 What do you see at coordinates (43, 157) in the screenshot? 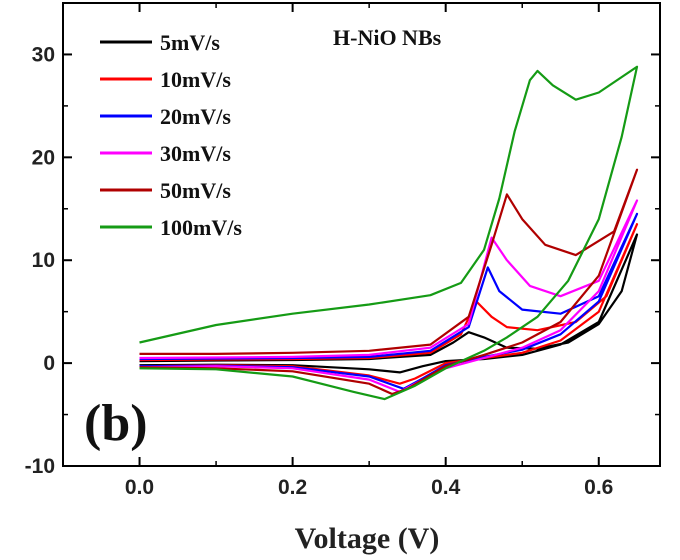
I see `y-tick-label-3: 20` at bounding box center [43, 157].